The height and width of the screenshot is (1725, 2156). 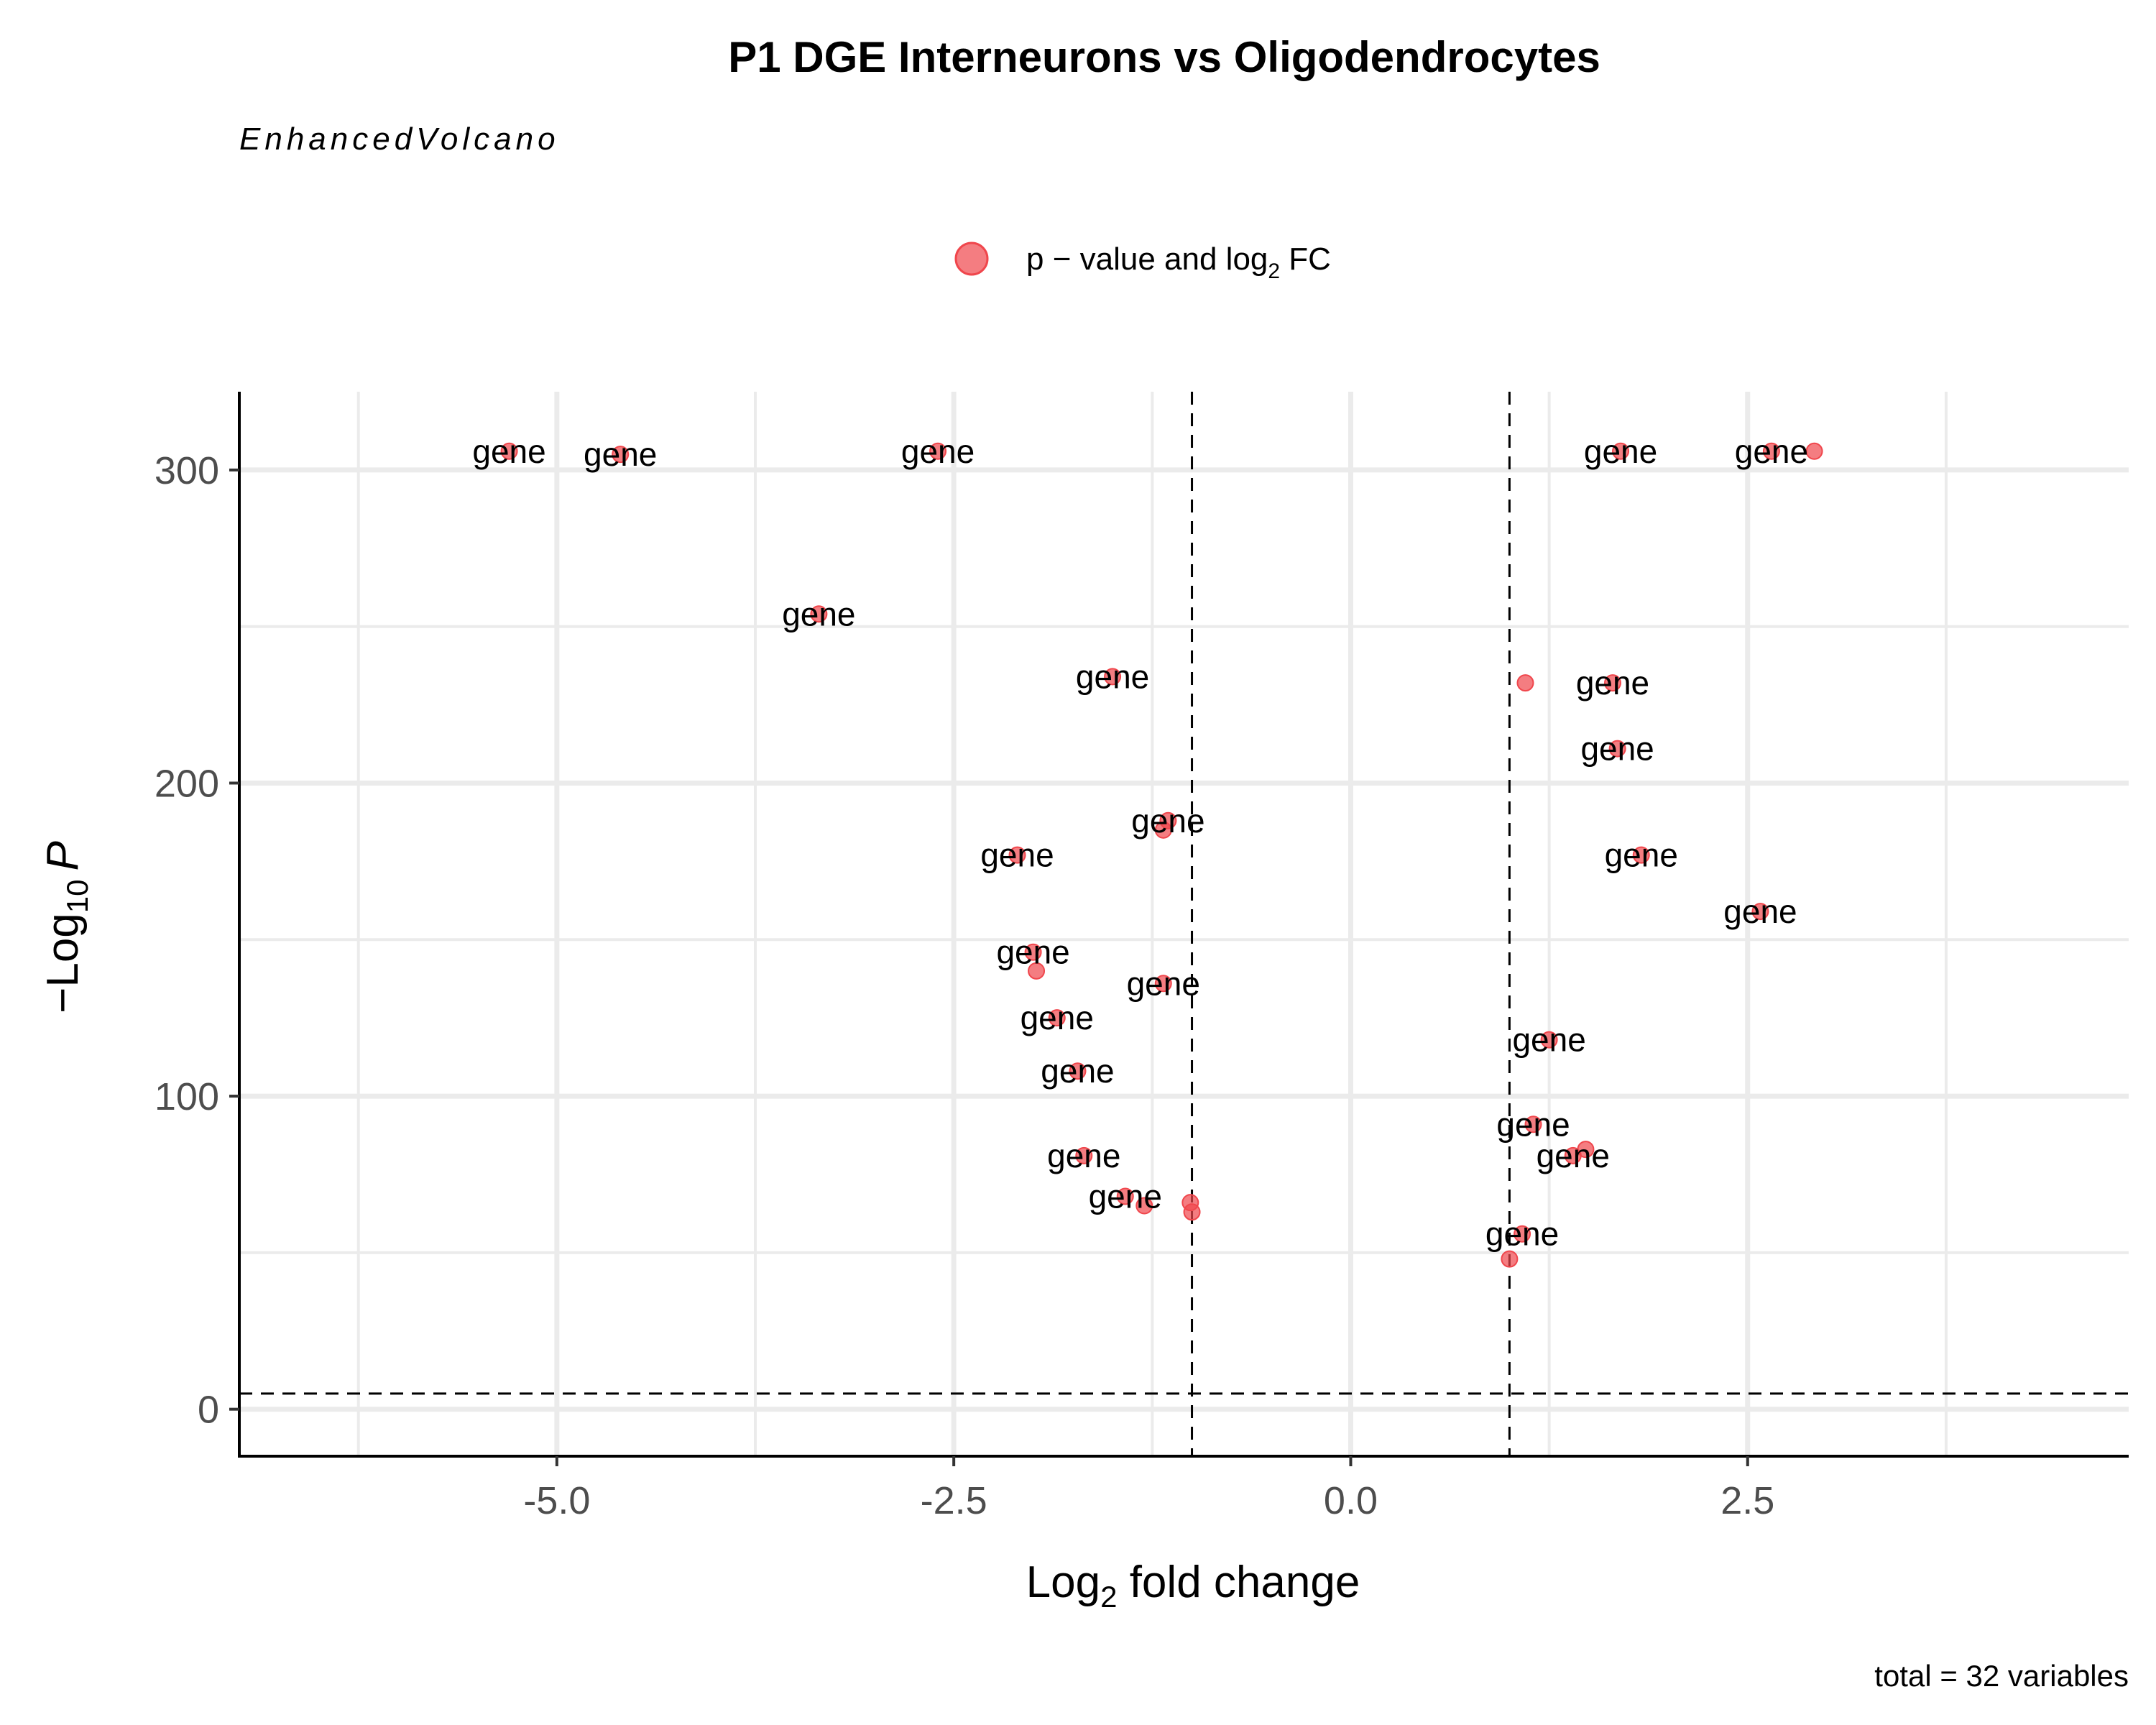 I want to click on x-axis-title: Log2 fold change, so click(x=1193, y=1586).